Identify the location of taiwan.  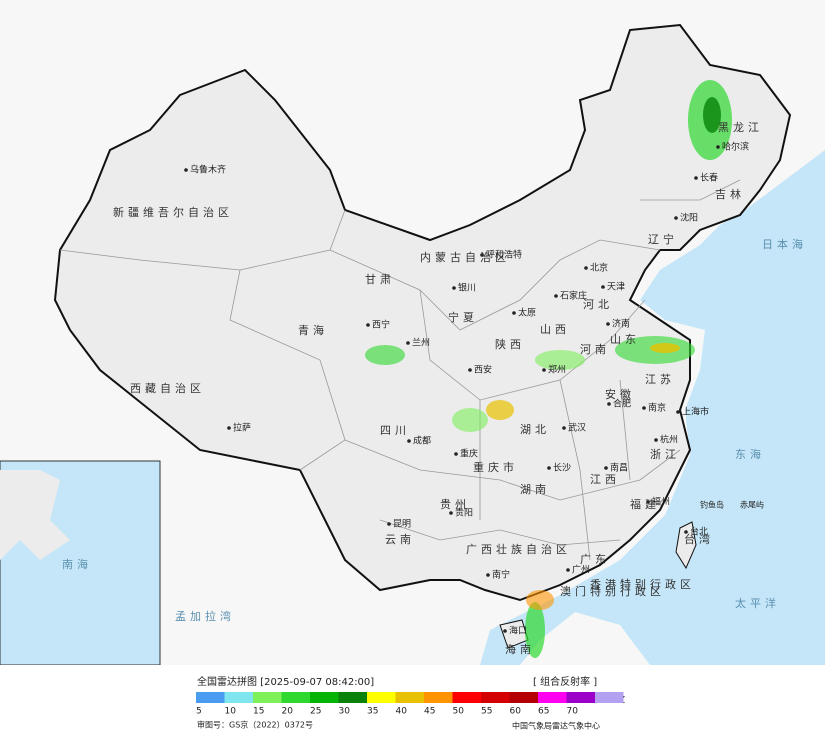
(686, 545).